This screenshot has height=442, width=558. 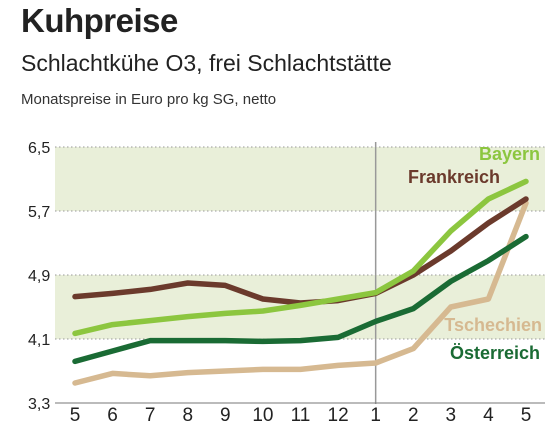 What do you see at coordinates (454, 177) in the screenshot?
I see `series-label-frankreich: Frankreich` at bounding box center [454, 177].